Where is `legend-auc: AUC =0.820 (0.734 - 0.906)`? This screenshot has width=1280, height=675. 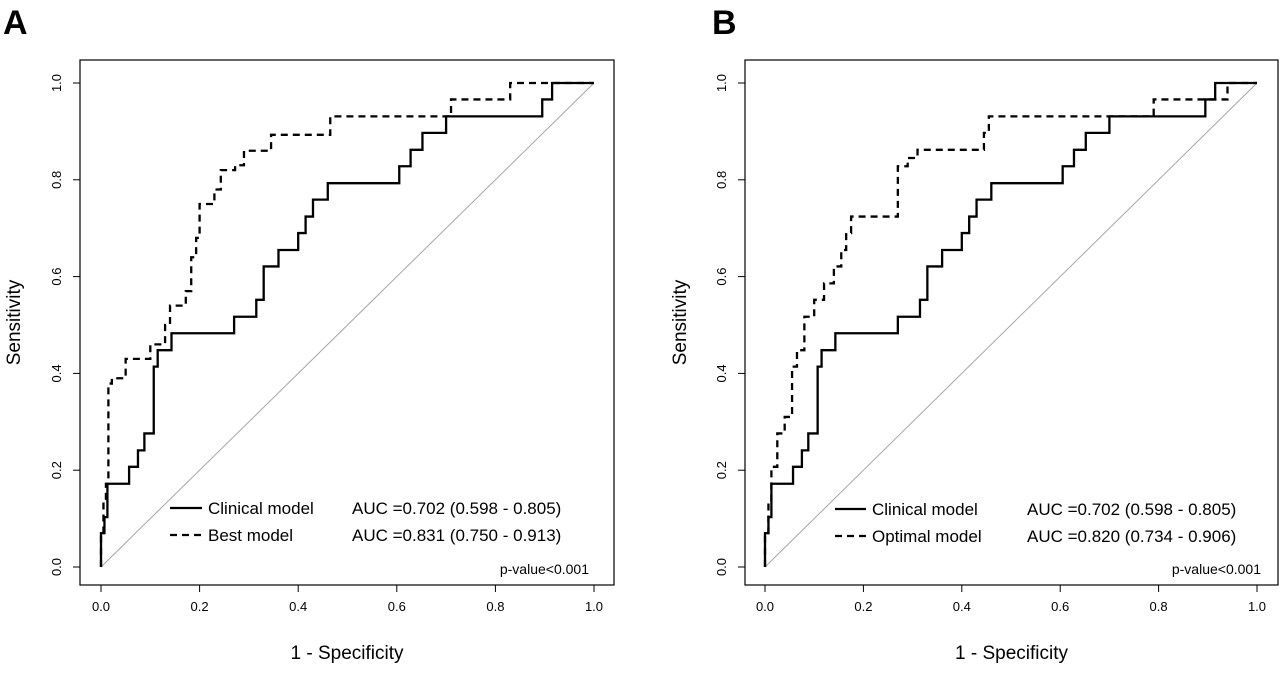
legend-auc: AUC =0.820 (0.734 - 0.906) is located at coordinates (1131, 536).